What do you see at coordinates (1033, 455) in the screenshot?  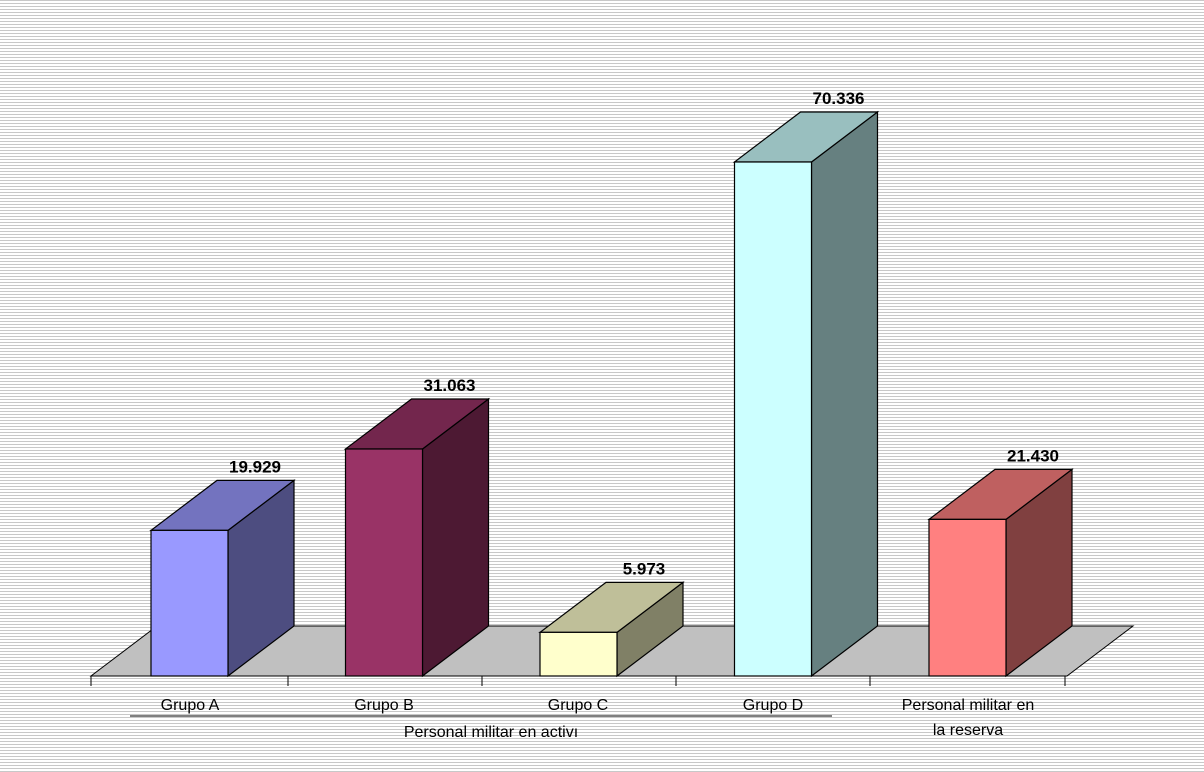 I see `value-label: 21.430` at bounding box center [1033, 455].